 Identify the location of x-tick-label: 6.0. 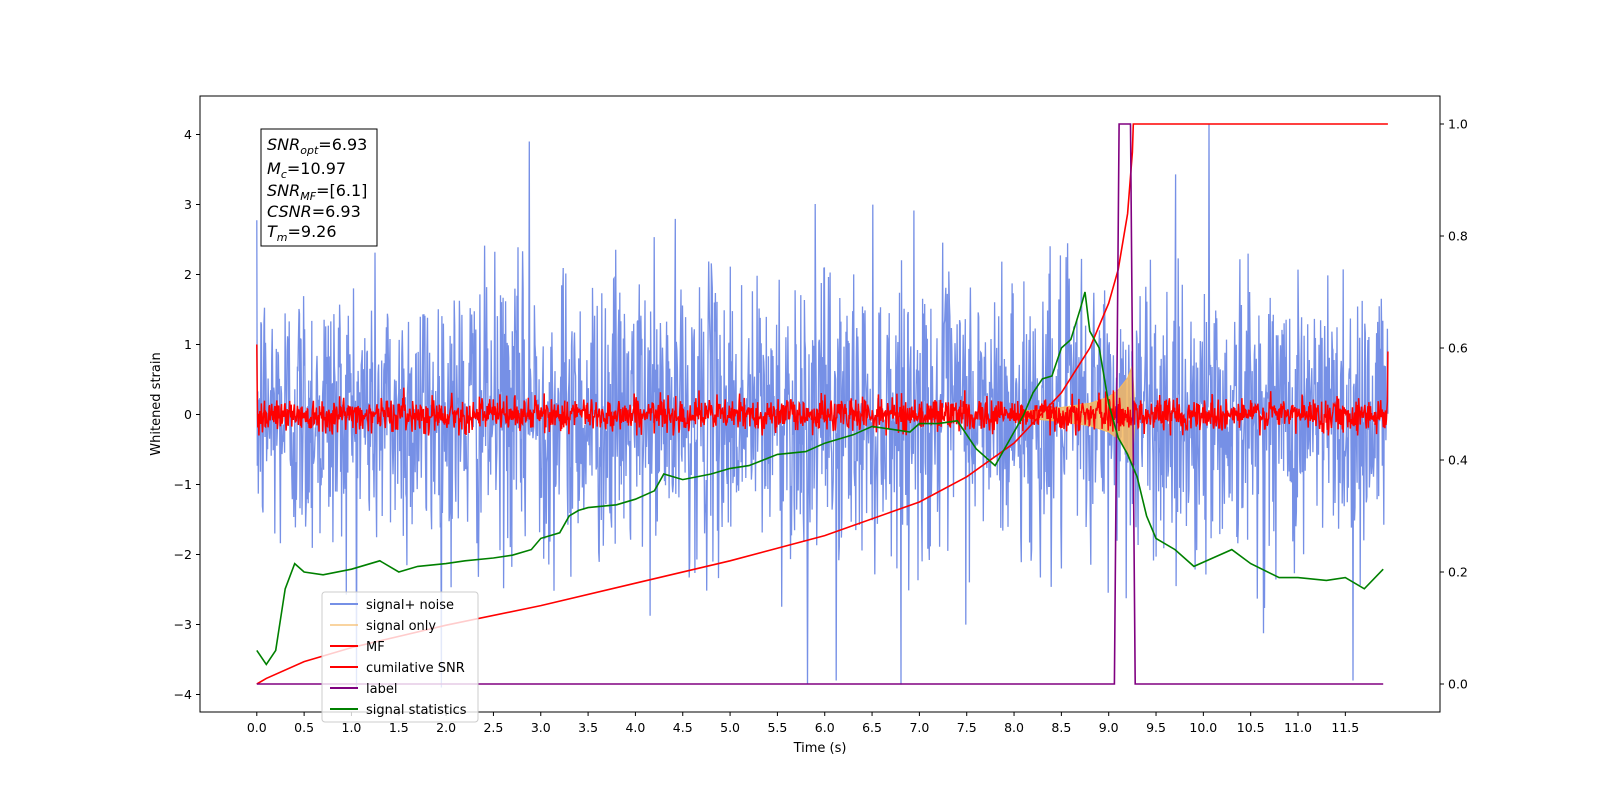
(825, 727).